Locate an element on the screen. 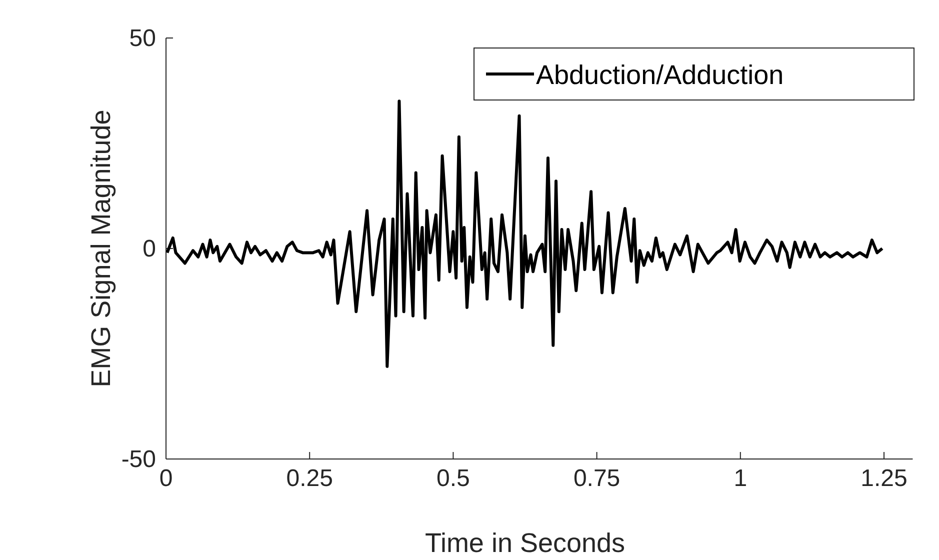 The height and width of the screenshot is (560, 939). x-tick-label: 1.25 is located at coordinates (884, 478).